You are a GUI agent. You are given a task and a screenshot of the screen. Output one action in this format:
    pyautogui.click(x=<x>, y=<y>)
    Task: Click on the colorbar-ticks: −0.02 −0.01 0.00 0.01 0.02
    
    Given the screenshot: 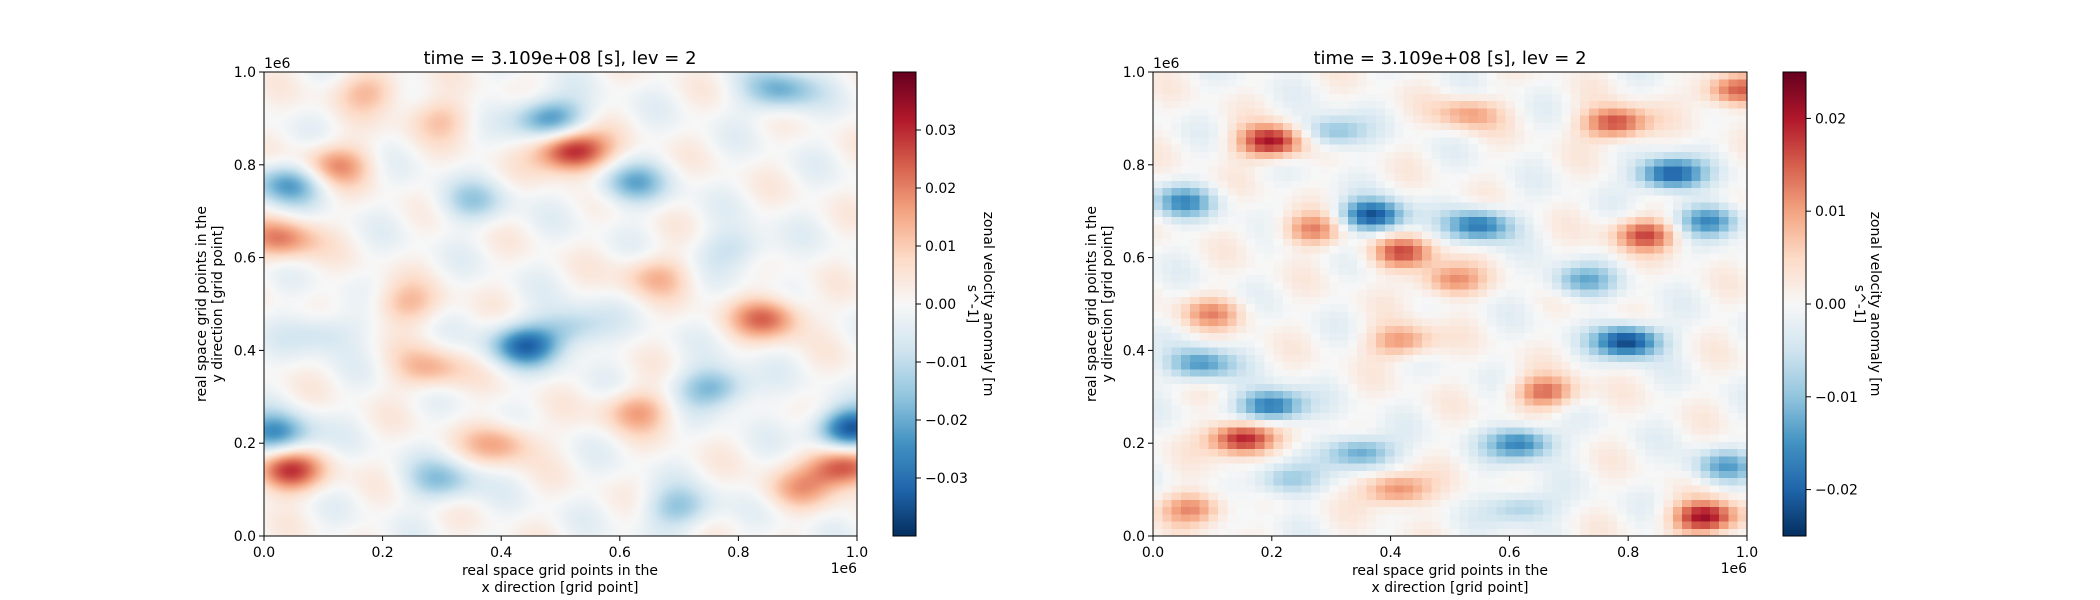 What is the action you would take?
    pyautogui.click(x=1832, y=305)
    